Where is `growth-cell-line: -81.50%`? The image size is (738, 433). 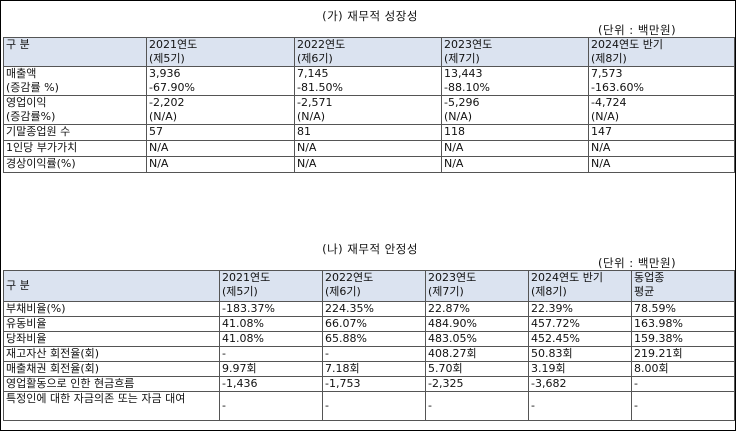 growth-cell-line: -81.50% is located at coordinates (320, 87).